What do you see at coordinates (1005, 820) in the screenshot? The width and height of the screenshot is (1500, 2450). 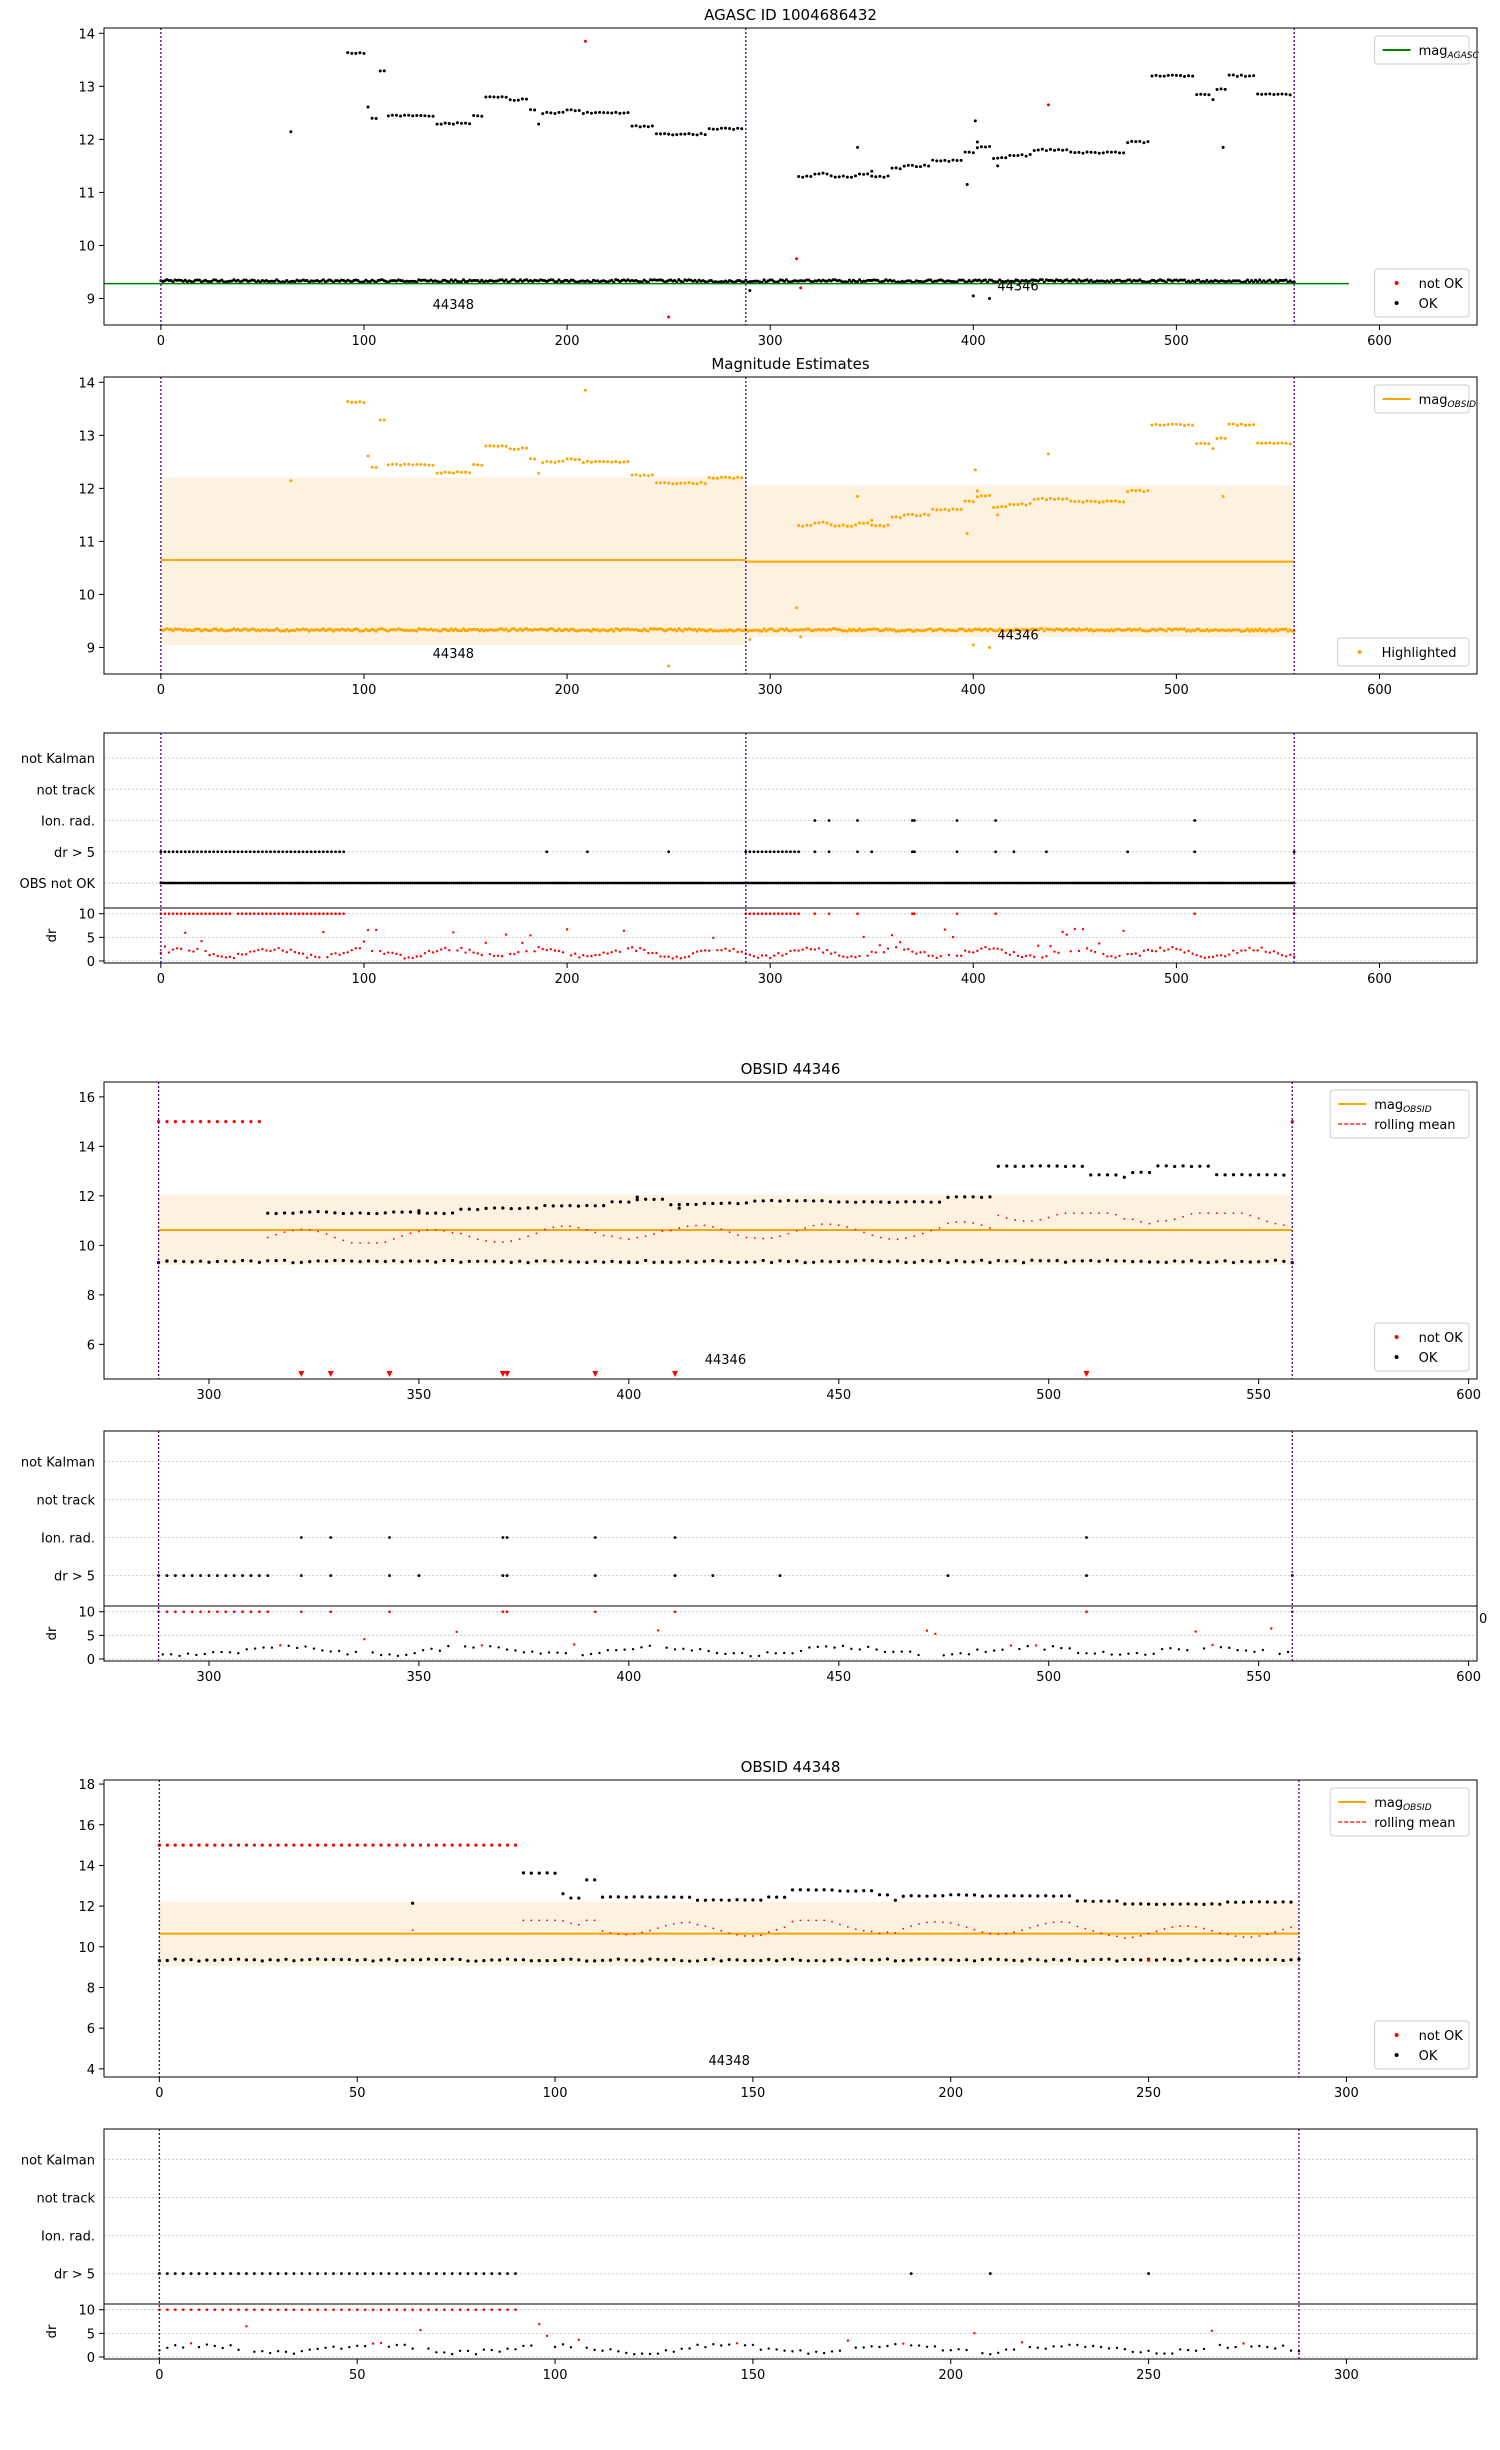 I see `flags-all-flag-row` at bounding box center [1005, 820].